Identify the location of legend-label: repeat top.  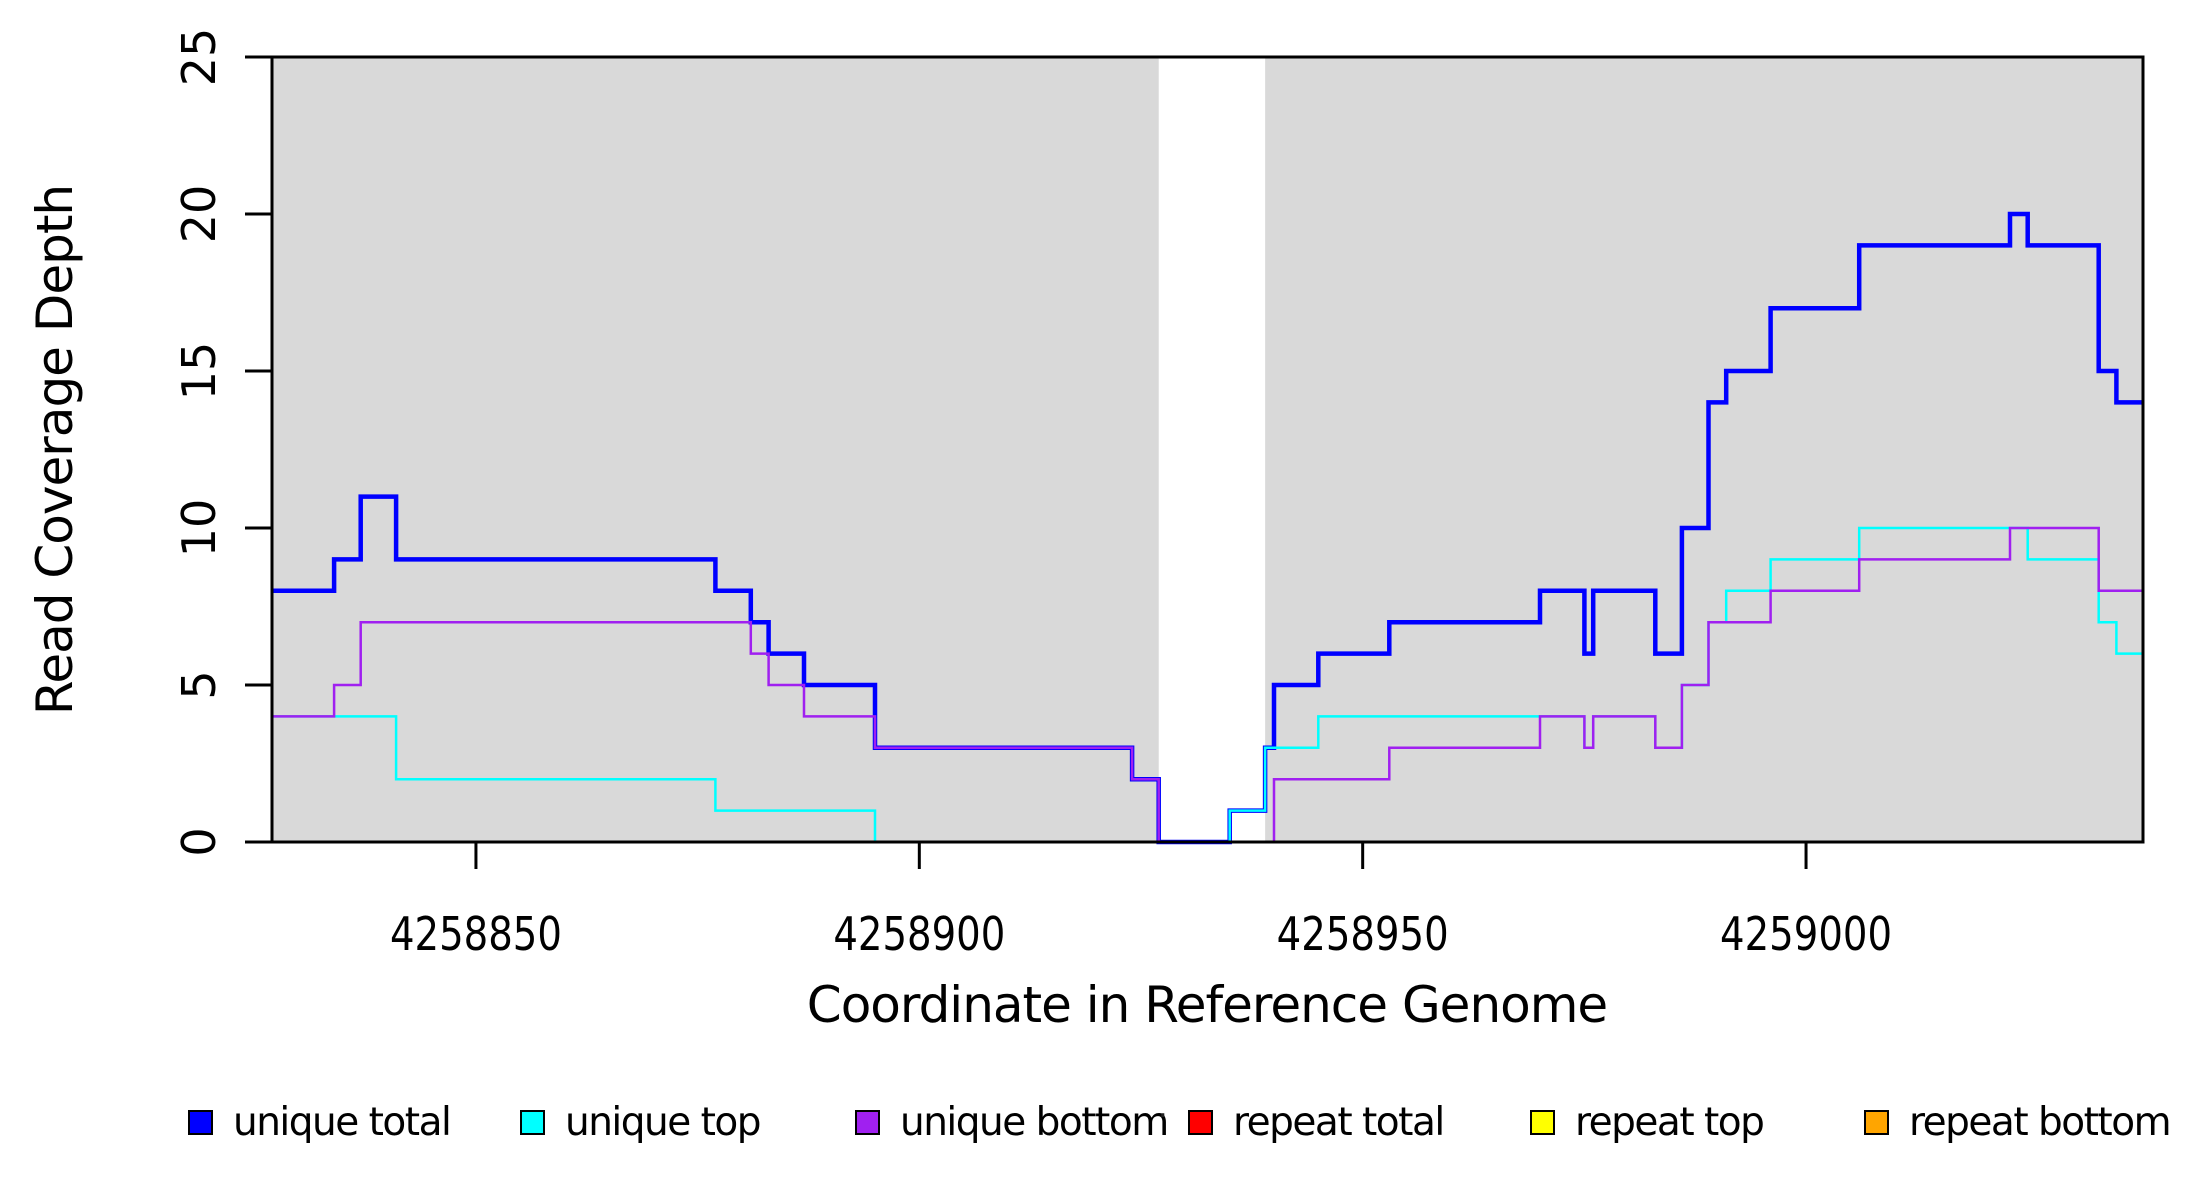
(1670, 1122).